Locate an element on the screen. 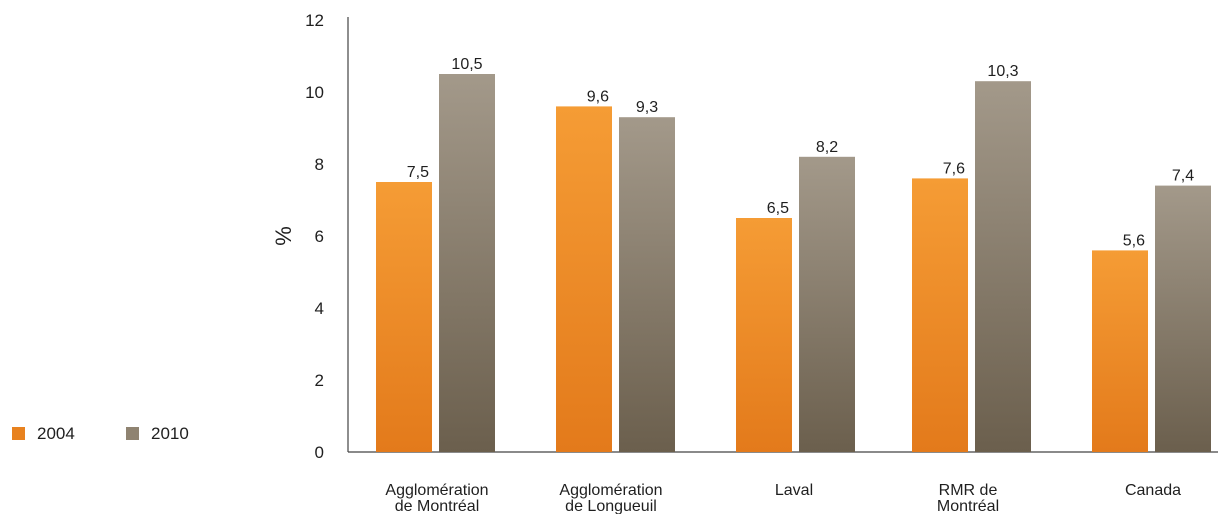  y-axis-ticks: 0 2 4 6 8 10 12 is located at coordinates (314, 236).